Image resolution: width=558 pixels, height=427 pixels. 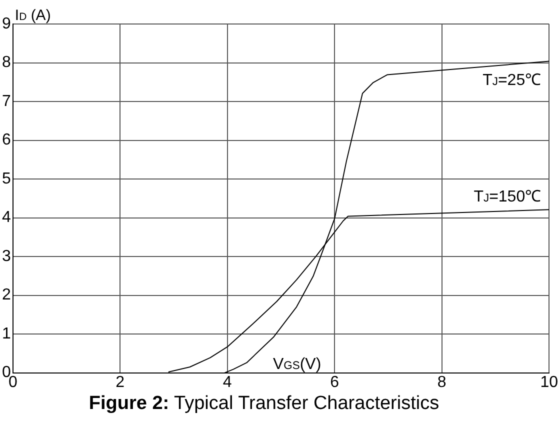 What do you see at coordinates (441, 382) in the screenshot?
I see `x-tick-label: 8` at bounding box center [441, 382].